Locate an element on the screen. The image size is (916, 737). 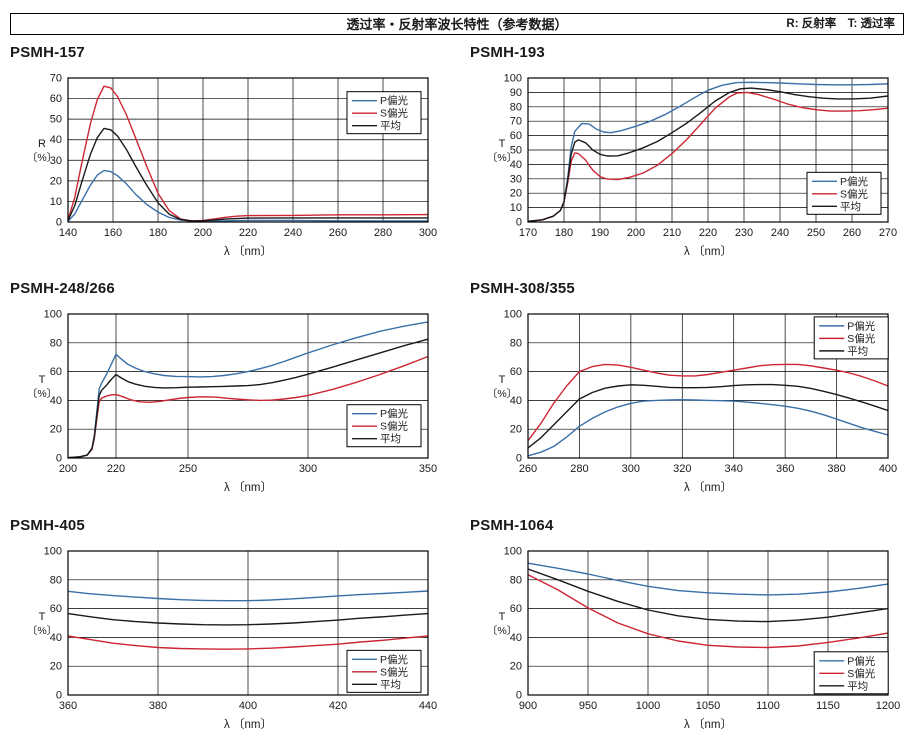
chart-title: PSMH-248/266 is located at coordinates (62, 288).